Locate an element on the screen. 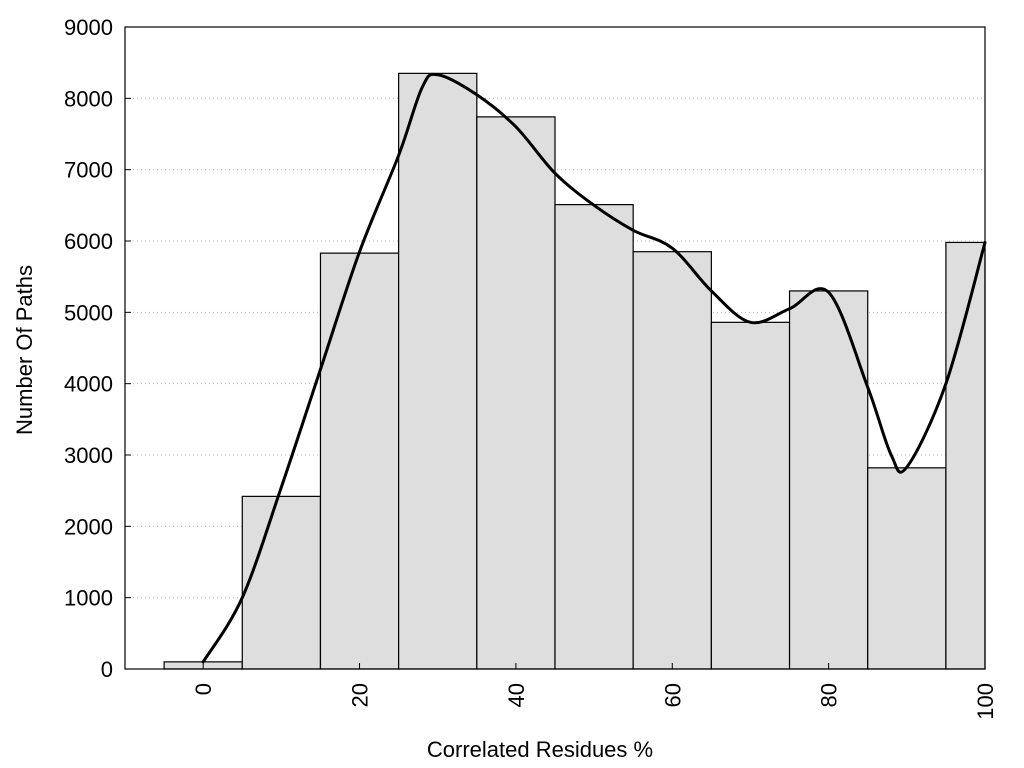 The width and height of the screenshot is (1024, 768). y-axis-title: Number Of Paths is located at coordinates (24, 350).